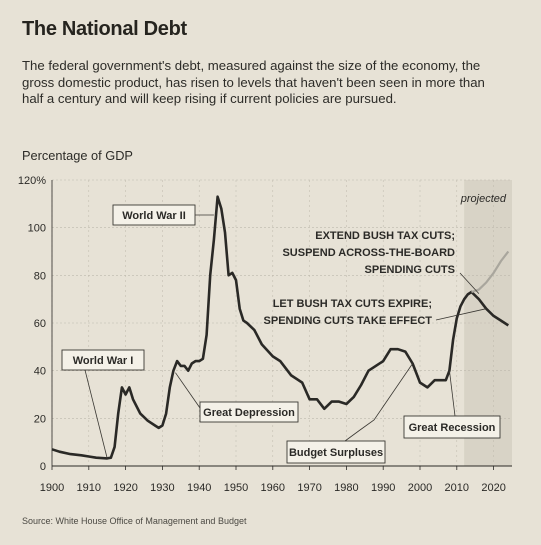  Describe the element at coordinates (457, 488) in the screenshot. I see `x-tick-label: 2010` at that location.